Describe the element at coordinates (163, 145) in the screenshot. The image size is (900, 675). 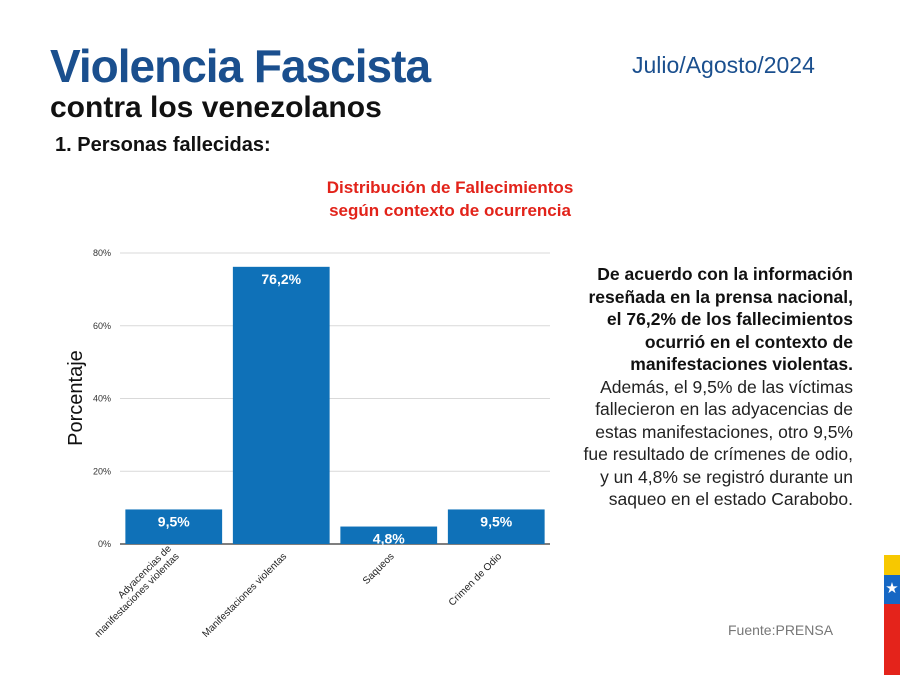
I see `section-heading: 1. Personas fallecidas:` at that location.